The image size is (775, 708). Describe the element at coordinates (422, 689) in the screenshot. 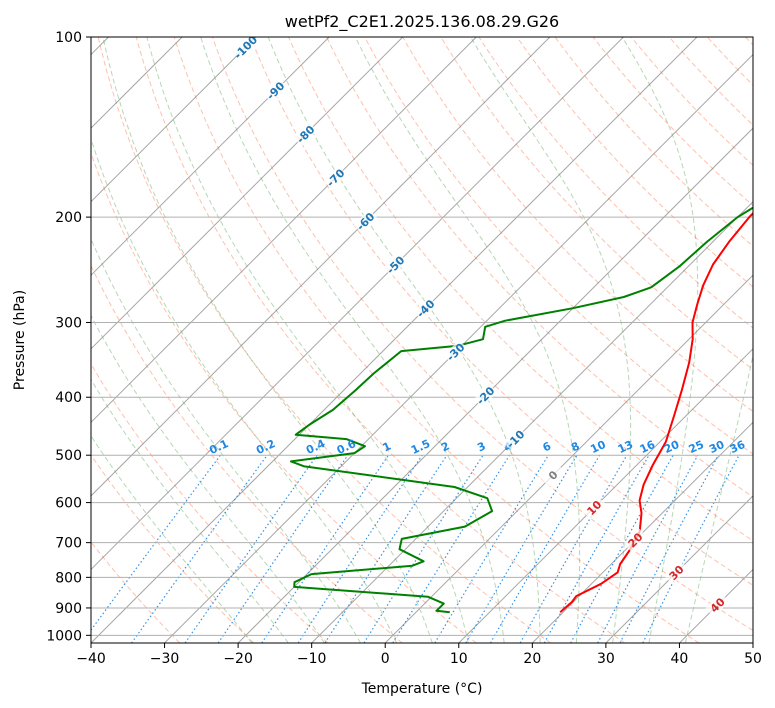

I see `x-axis-title: Temperature (°C)` at that location.